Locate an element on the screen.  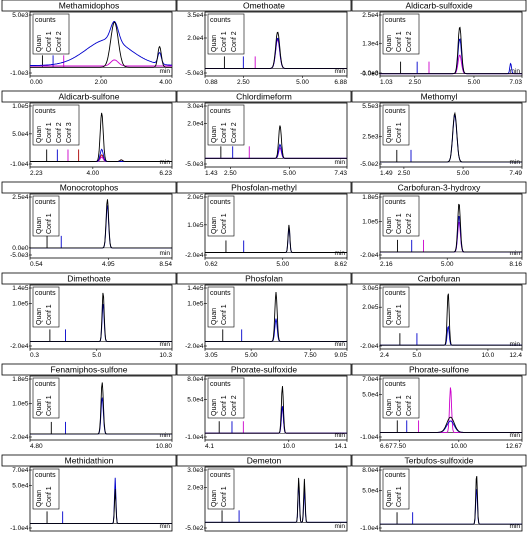
x-tick-label: 7.49 is located at coordinates (515, 173).